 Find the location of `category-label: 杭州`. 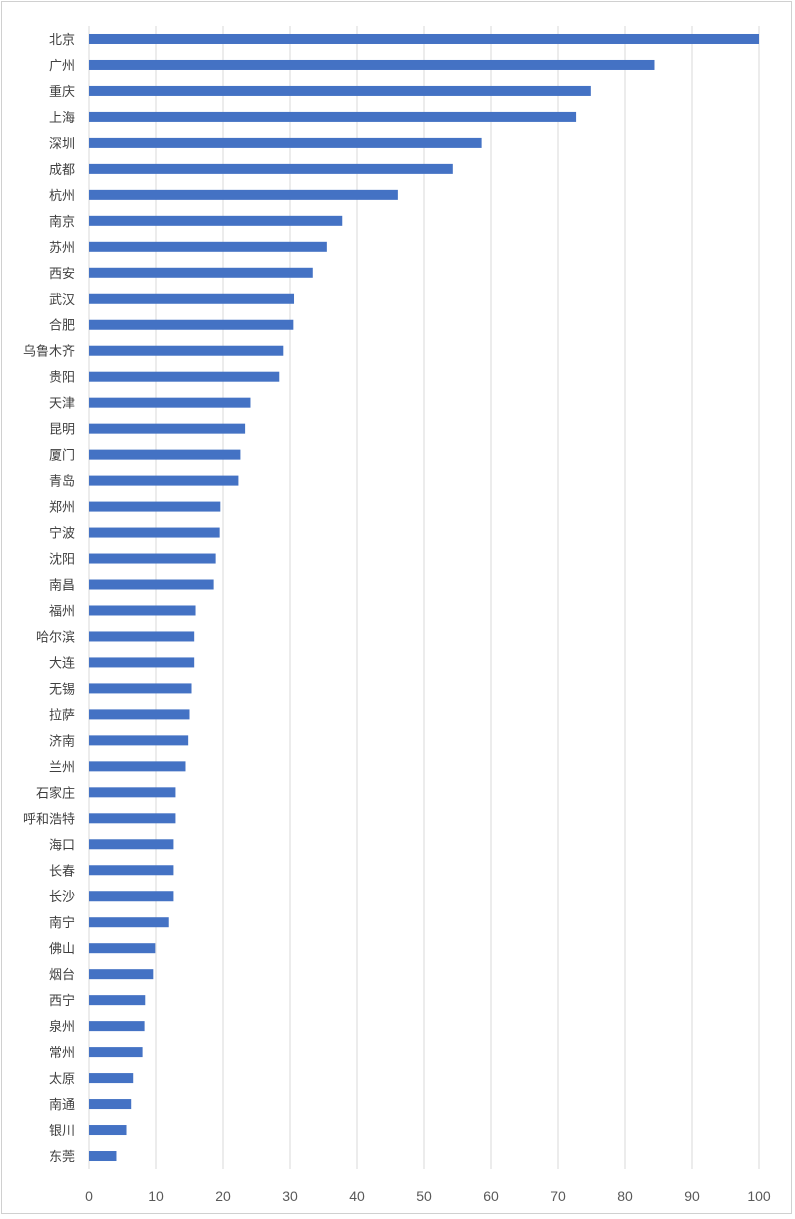

category-label: 杭州 is located at coordinates (62, 196).